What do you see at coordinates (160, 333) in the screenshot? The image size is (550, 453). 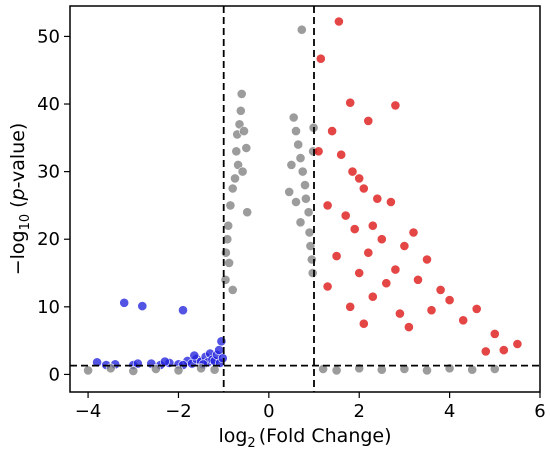 I see `downregulated-points` at bounding box center [160, 333].